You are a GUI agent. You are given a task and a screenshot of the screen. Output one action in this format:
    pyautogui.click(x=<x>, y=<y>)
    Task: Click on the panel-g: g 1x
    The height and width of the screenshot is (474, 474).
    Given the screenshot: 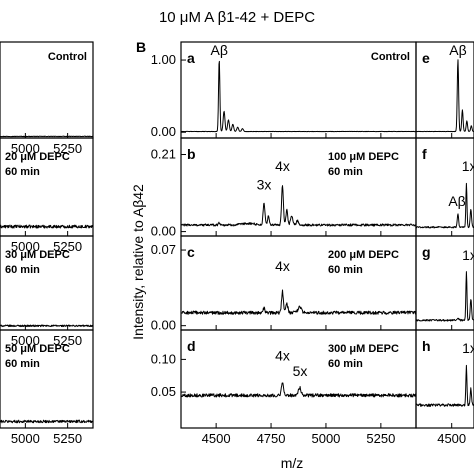 What is the action you would take?
    pyautogui.click(x=444, y=283)
    